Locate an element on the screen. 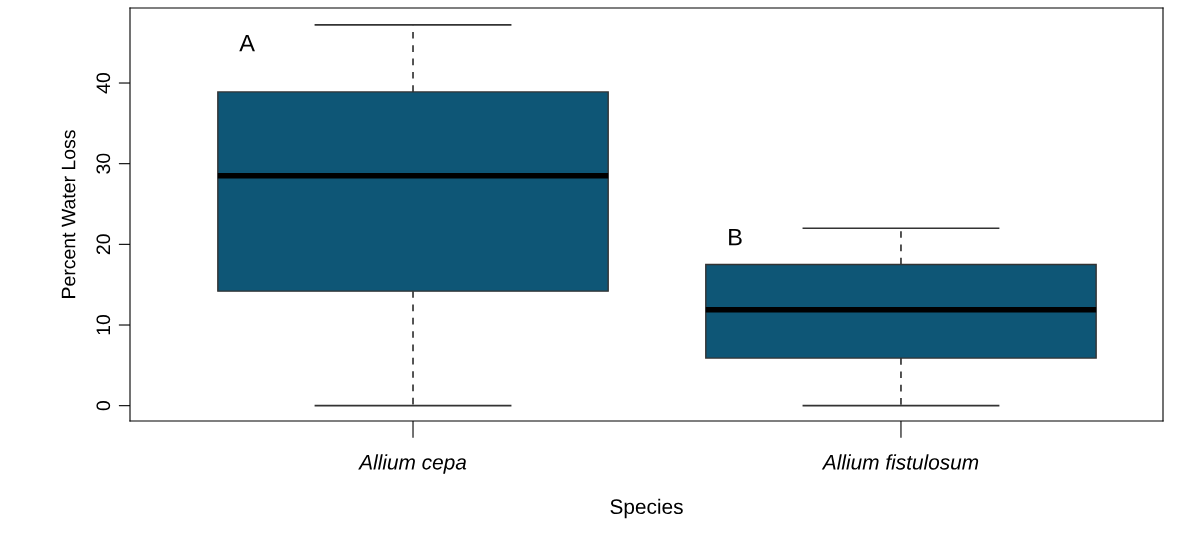 The height and width of the screenshot is (540, 1177). x-axis-title: Species is located at coordinates (646, 508).